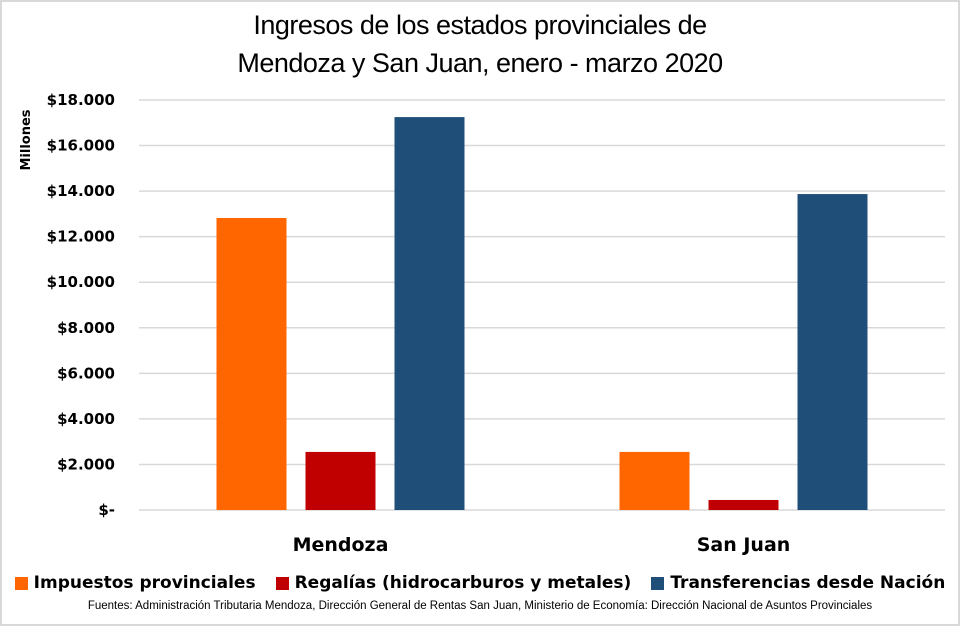 The height and width of the screenshot is (626, 960). Describe the element at coordinates (808, 583) in the screenshot. I see `legend-label: Transferencias desde Nación` at that location.